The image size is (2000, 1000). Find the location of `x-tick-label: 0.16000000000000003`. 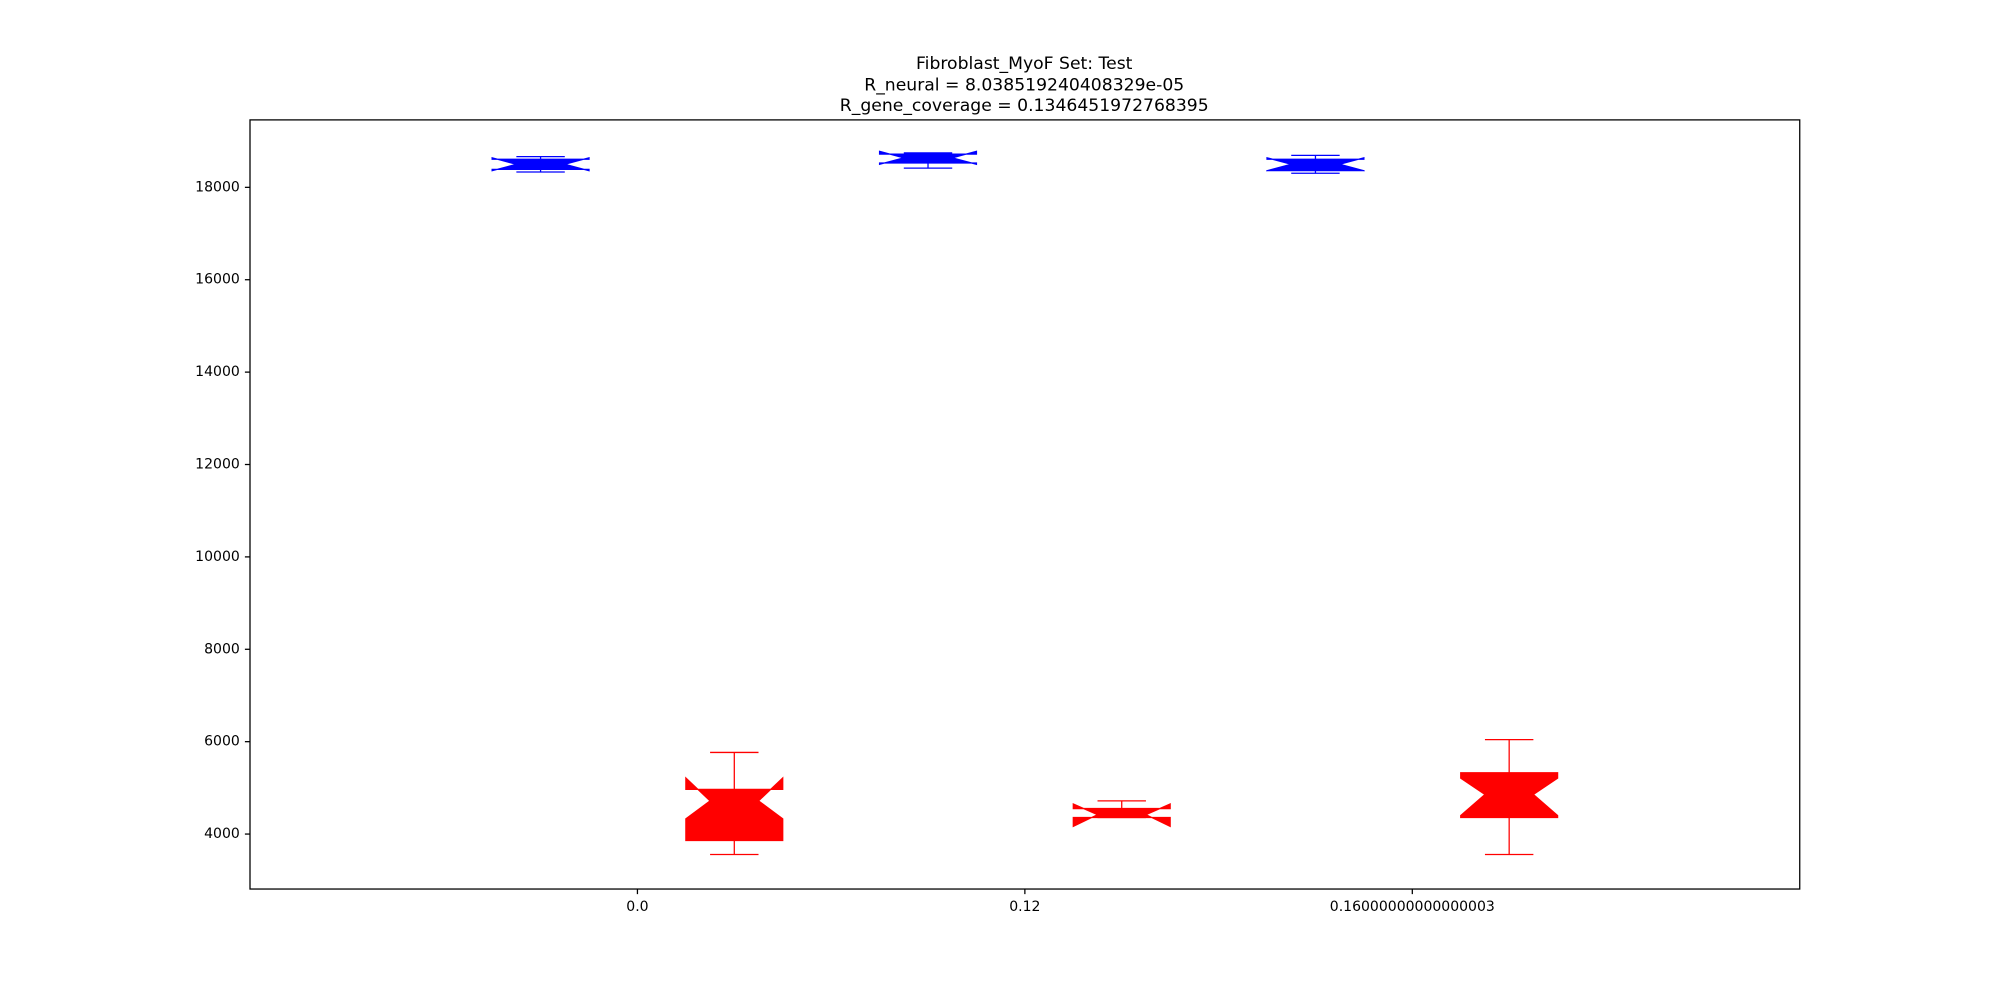

x-tick-label: 0.16000000000000003 is located at coordinates (1412, 907).